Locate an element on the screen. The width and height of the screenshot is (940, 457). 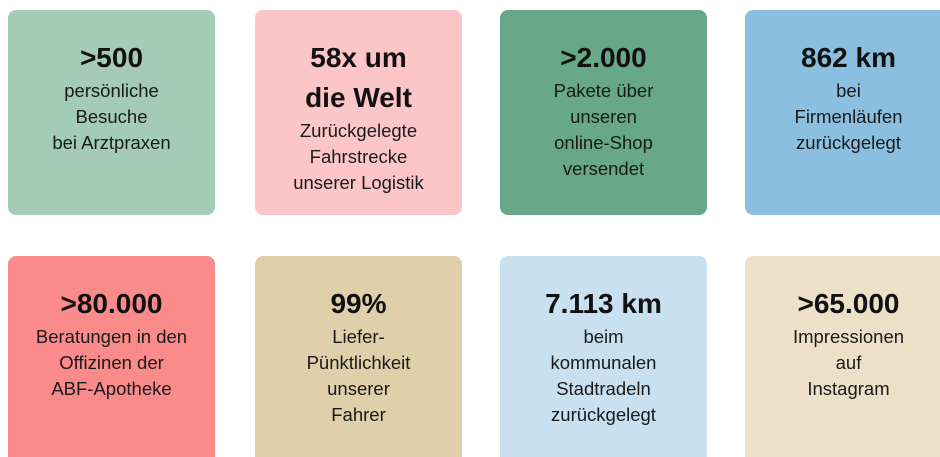
stat-text: bei Arztpraxen is located at coordinates (111, 142).